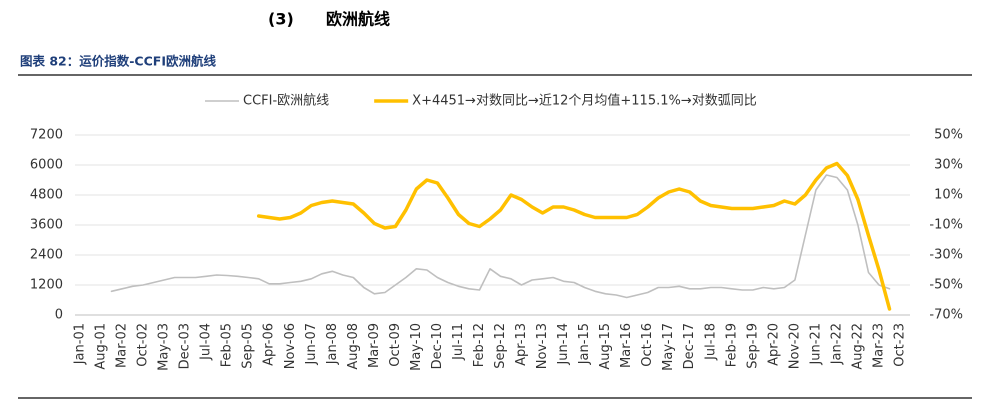 Image resolution: width=985 pixels, height=410 pixels. I want to click on x-tick-label: Aug-01, so click(101, 346).